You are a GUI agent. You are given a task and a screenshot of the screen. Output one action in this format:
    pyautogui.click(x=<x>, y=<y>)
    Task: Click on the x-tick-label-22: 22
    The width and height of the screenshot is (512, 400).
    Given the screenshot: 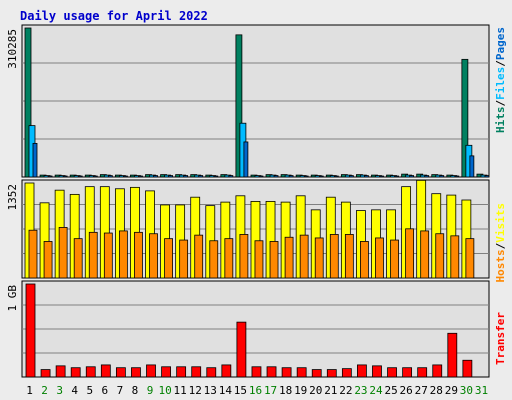 What is the action you would take?
    pyautogui.click(x=345, y=390)
    